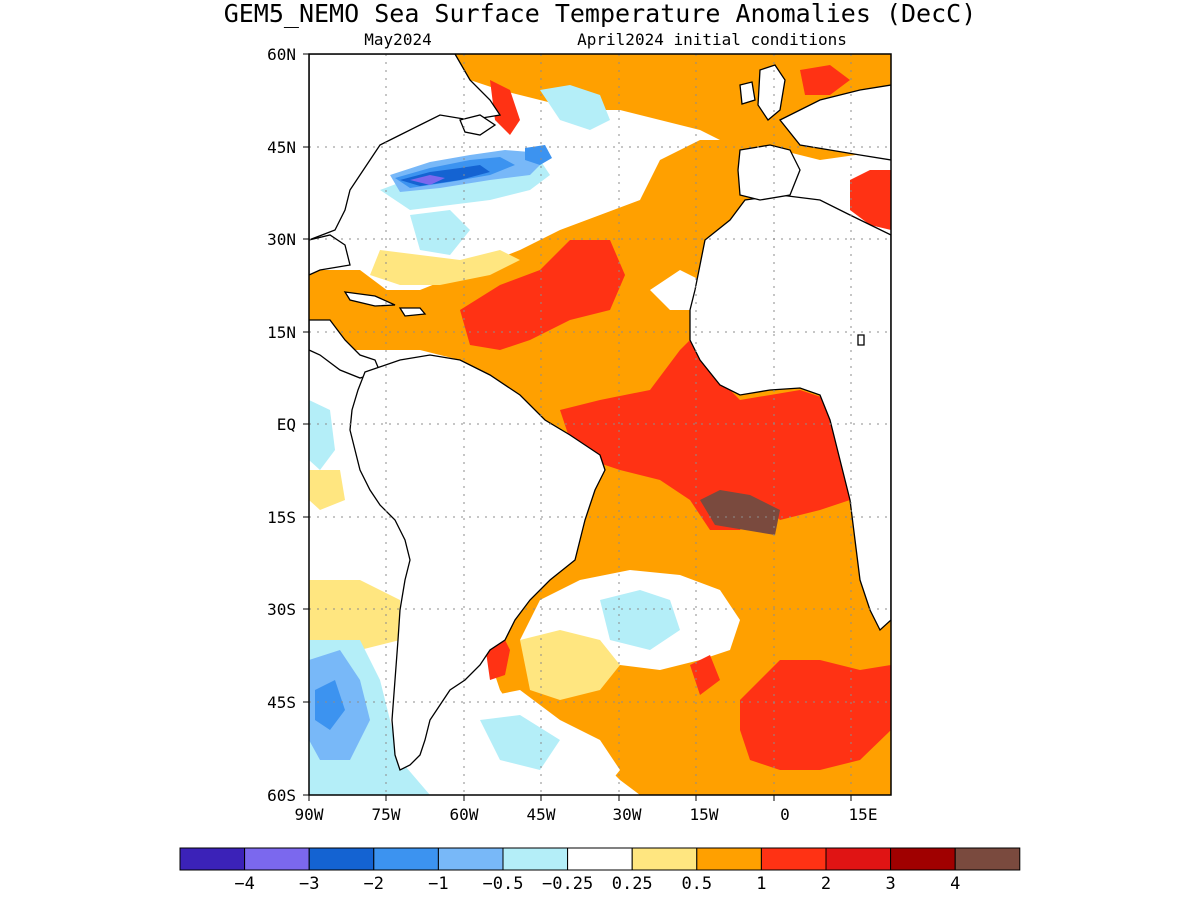  Describe the element at coordinates (586, 814) in the screenshot. I see `lon-labels: 90W 75W 60W 45W 30W 15W 0 15E` at that location.